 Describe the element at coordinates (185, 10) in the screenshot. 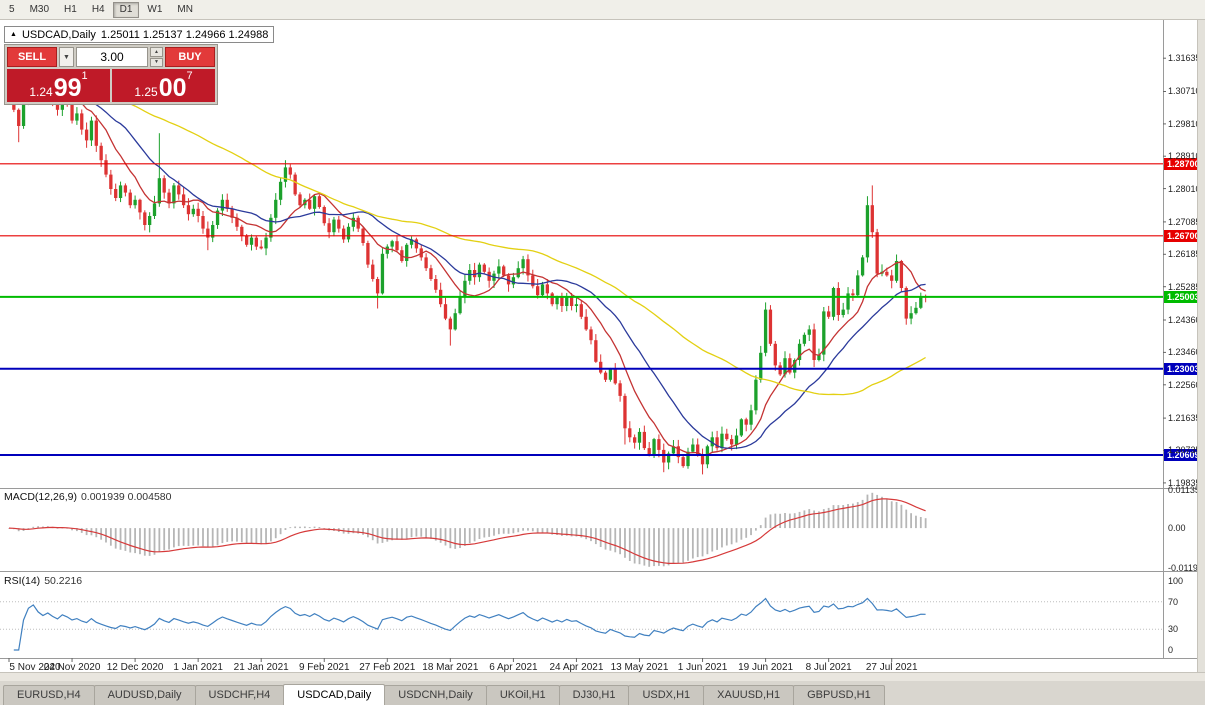

I see `timeframe-button-MN: MN` at that location.